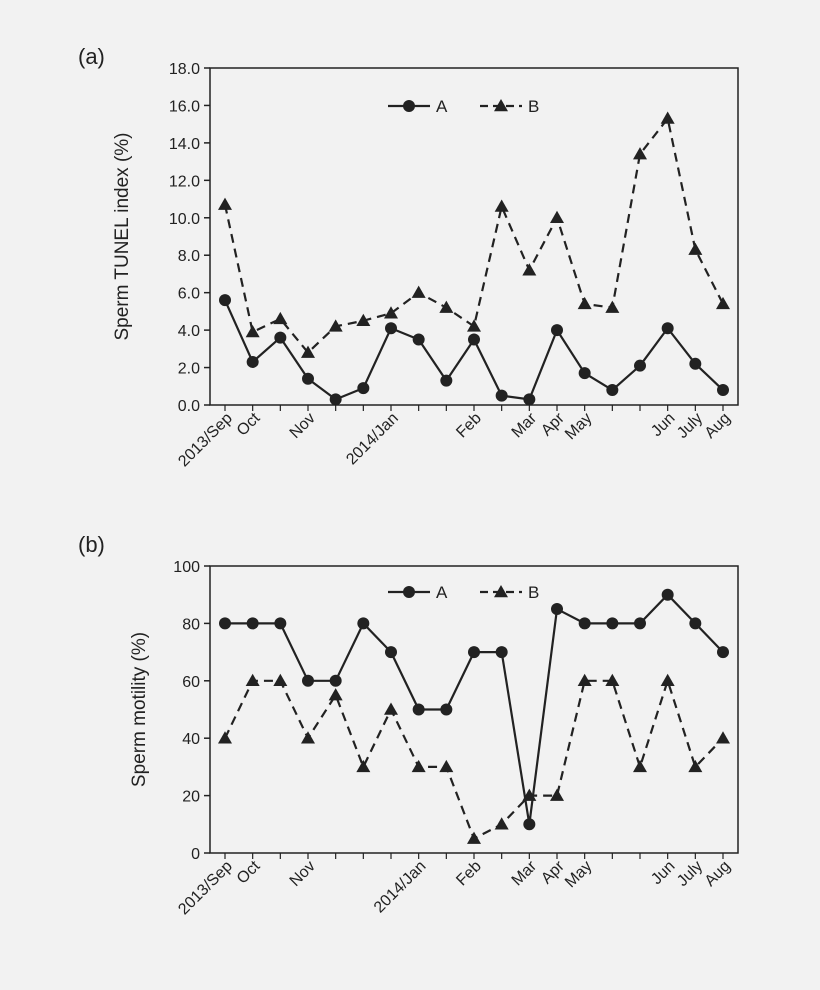  I want to click on y-tick-label: 6.0, so click(189, 294).